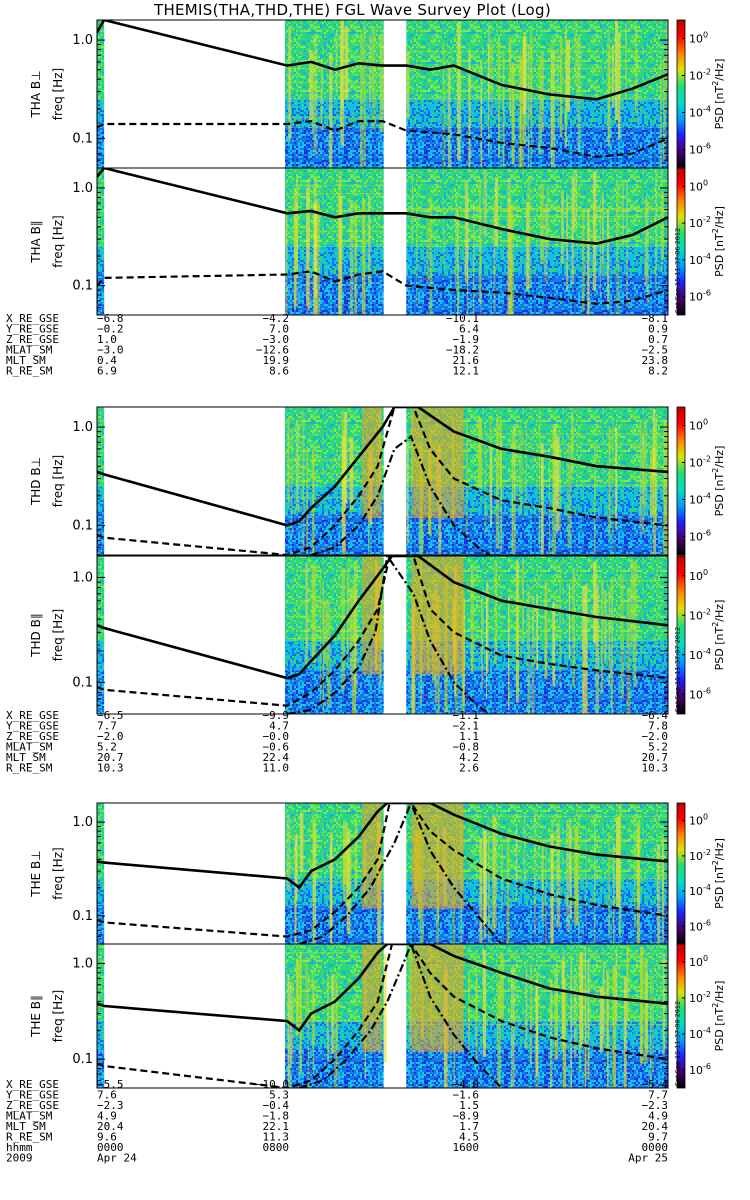  Describe the element at coordinates (655, 1105) in the screenshot. I see `ephemeris-value: −2.3` at that location.